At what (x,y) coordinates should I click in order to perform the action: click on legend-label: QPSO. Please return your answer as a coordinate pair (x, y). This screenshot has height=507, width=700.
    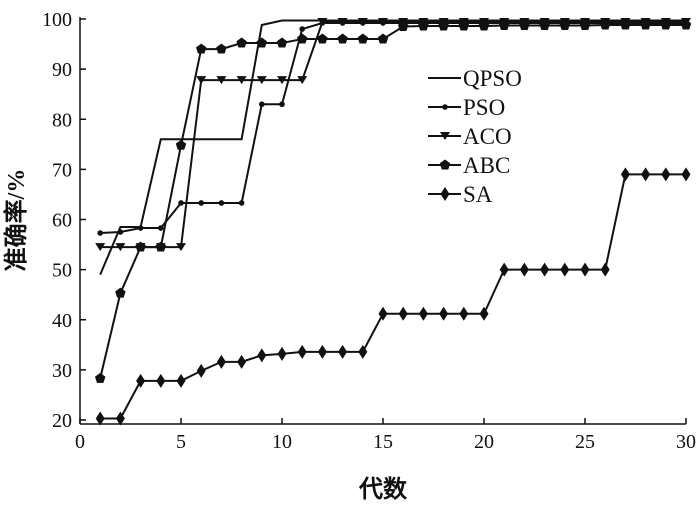
    Looking at the image, I should click on (492, 78).